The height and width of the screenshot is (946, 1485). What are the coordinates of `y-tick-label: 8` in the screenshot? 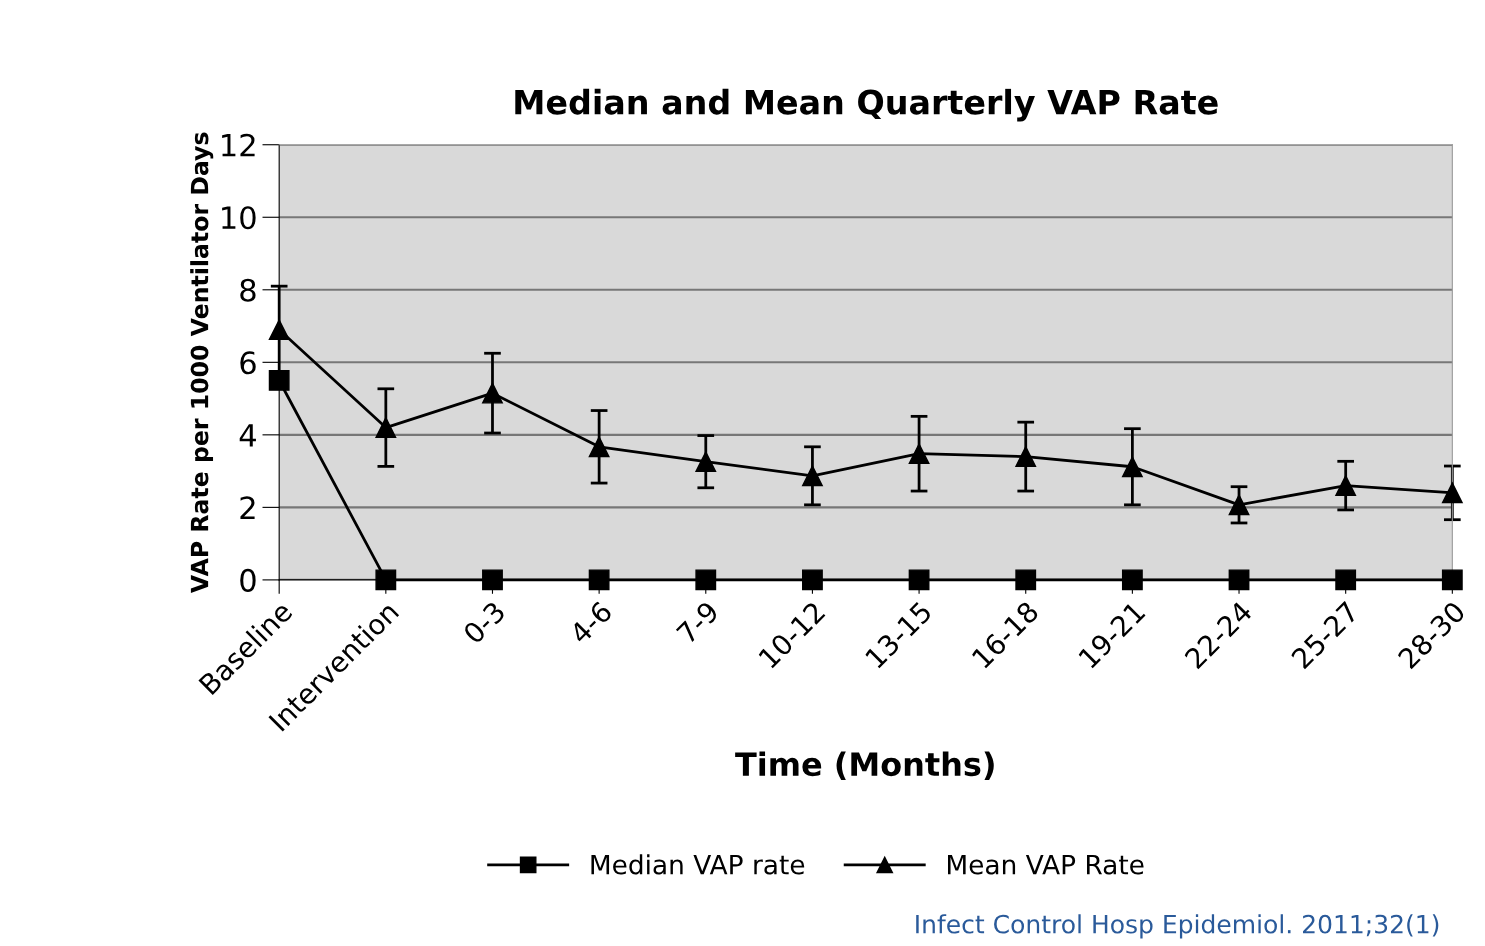 It's located at (248, 290).